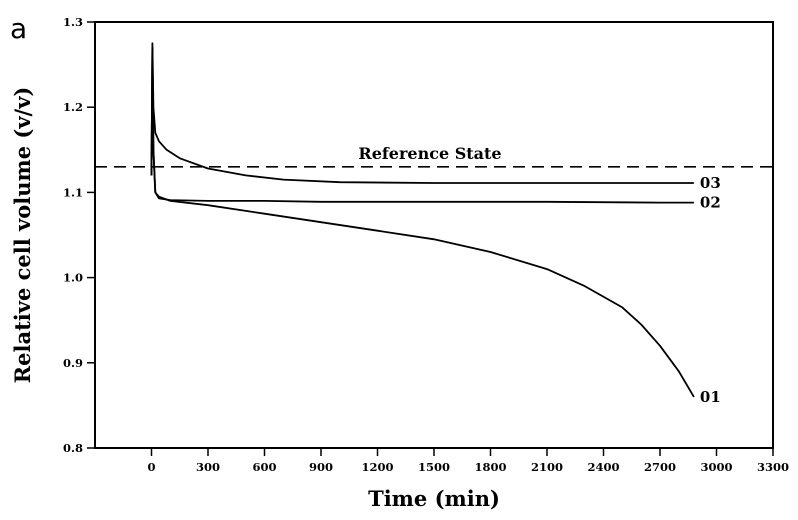 Image resolution: width=798 pixels, height=520 pixels. Describe the element at coordinates (710, 397) in the screenshot. I see `series-label-01: 01` at that location.